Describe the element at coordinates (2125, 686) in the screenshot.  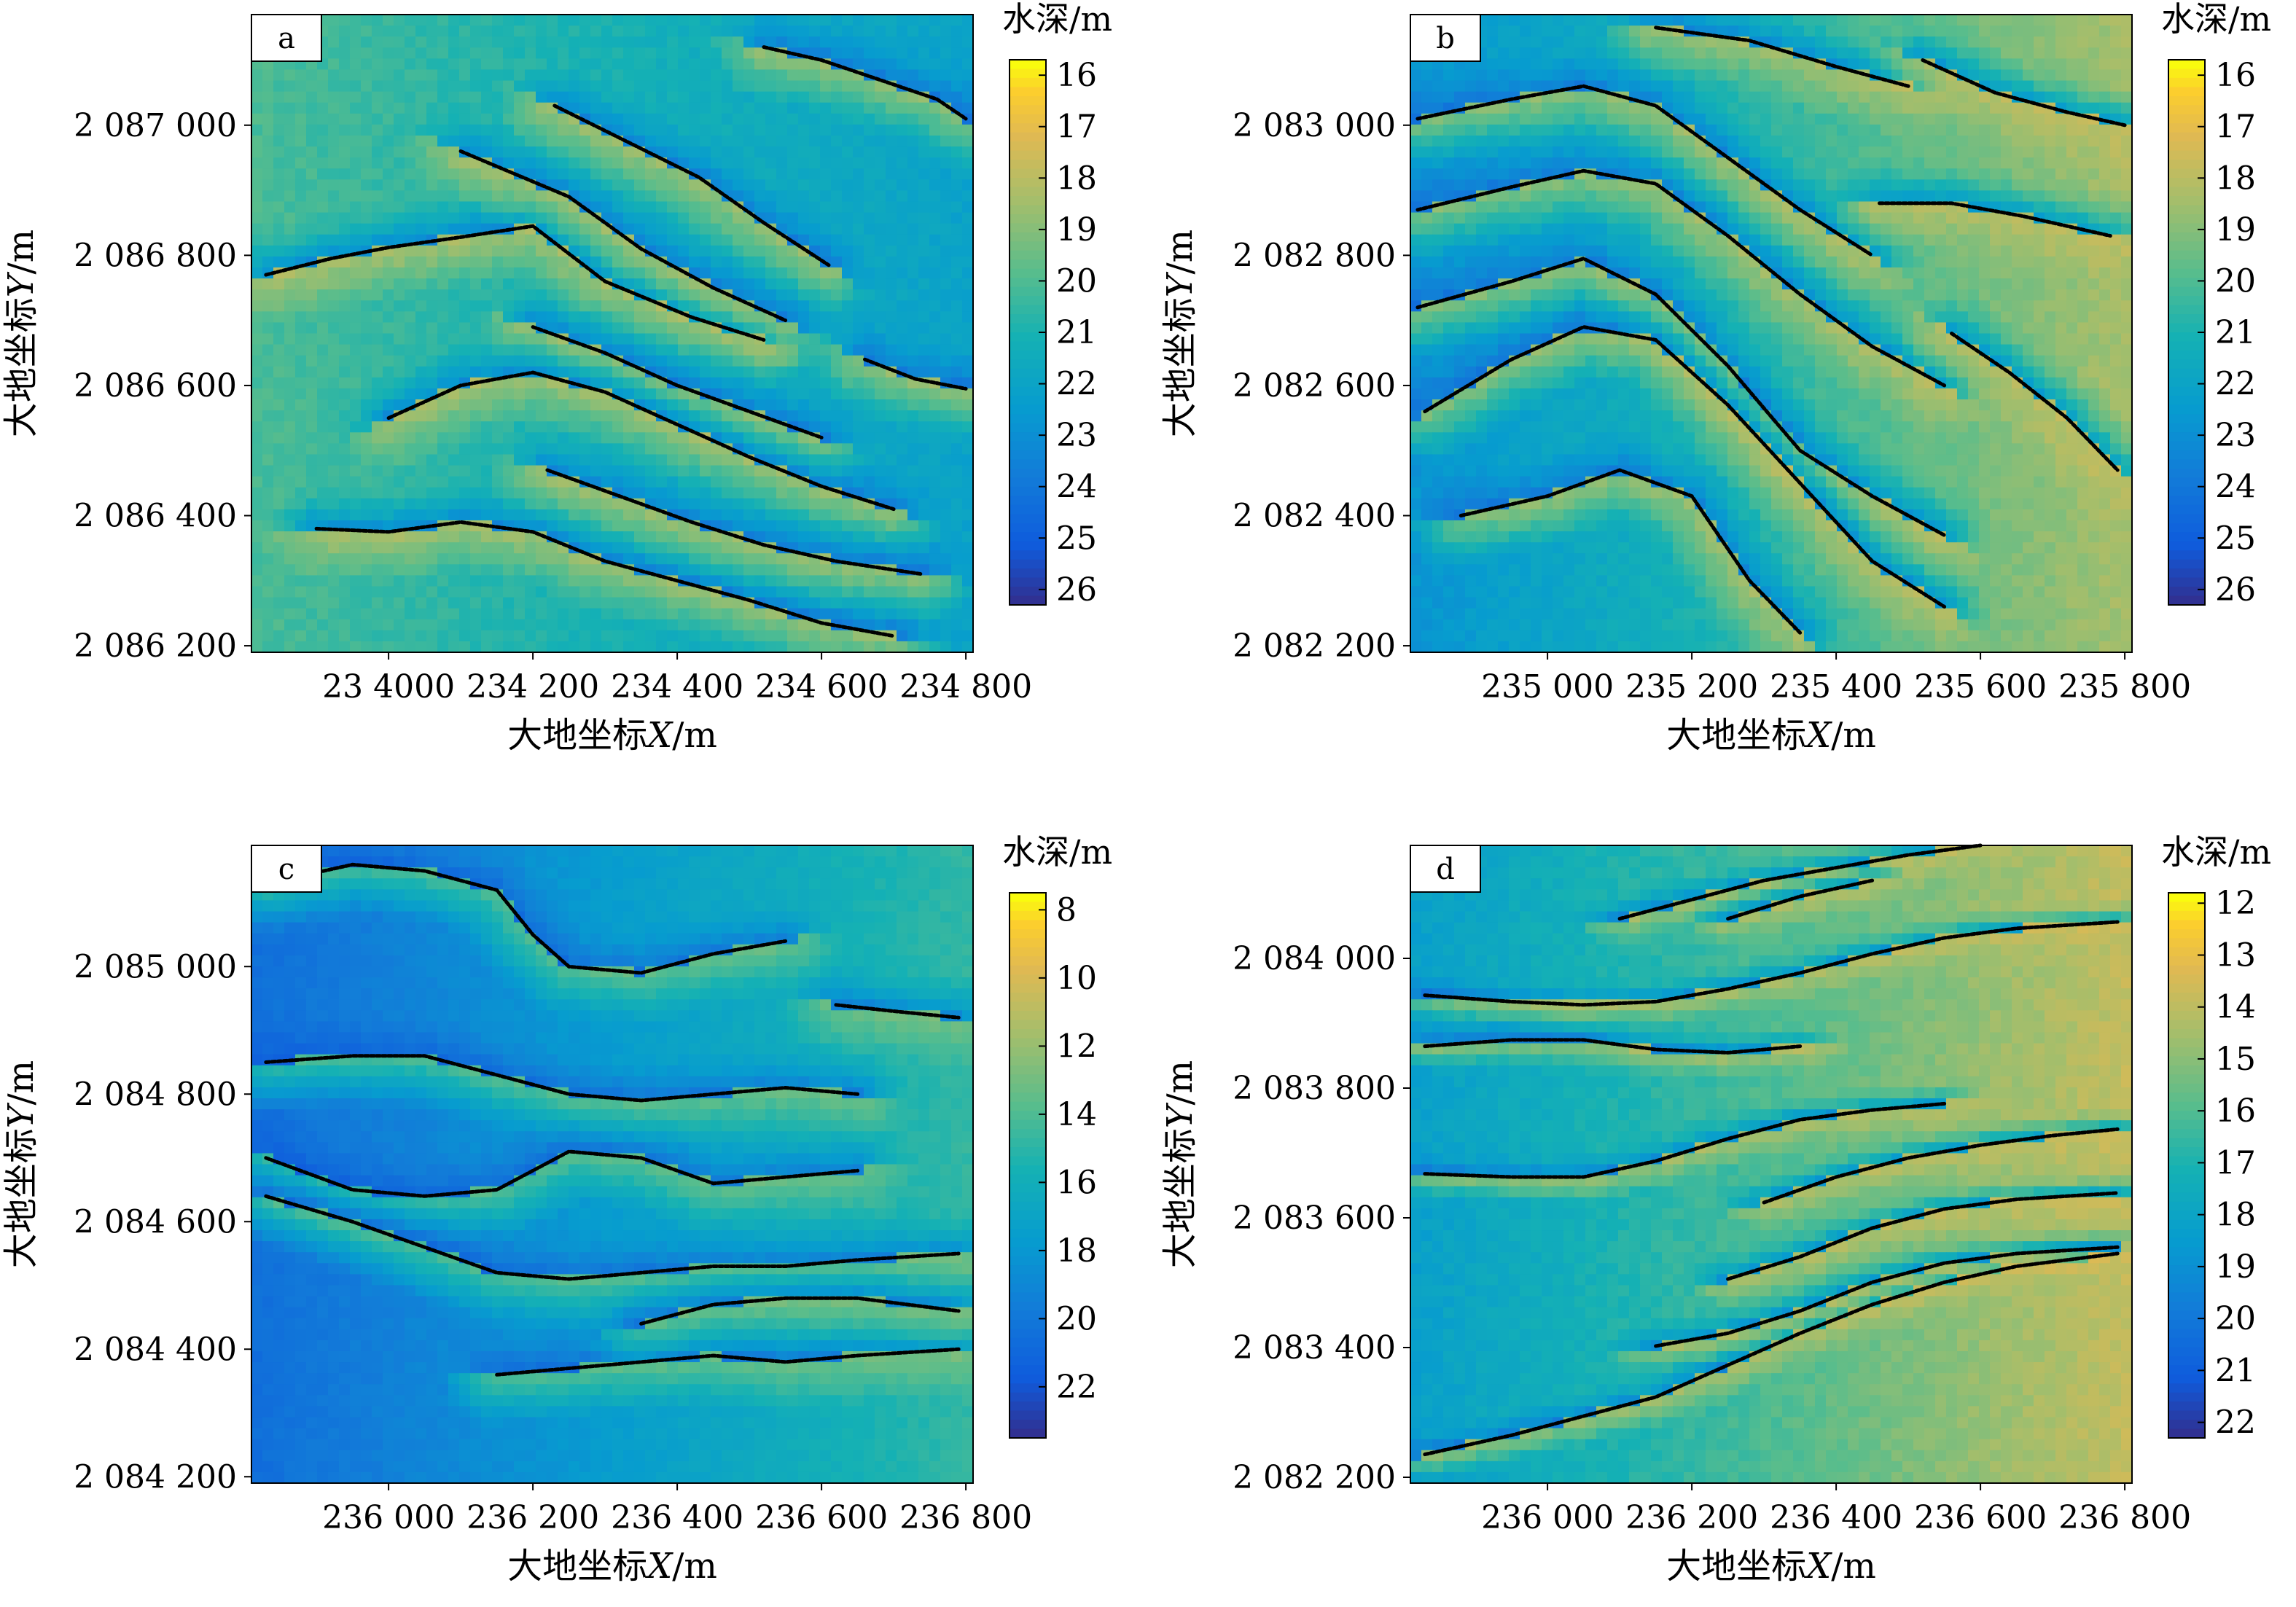
I see `x-tick-label: 235 800` at that location.